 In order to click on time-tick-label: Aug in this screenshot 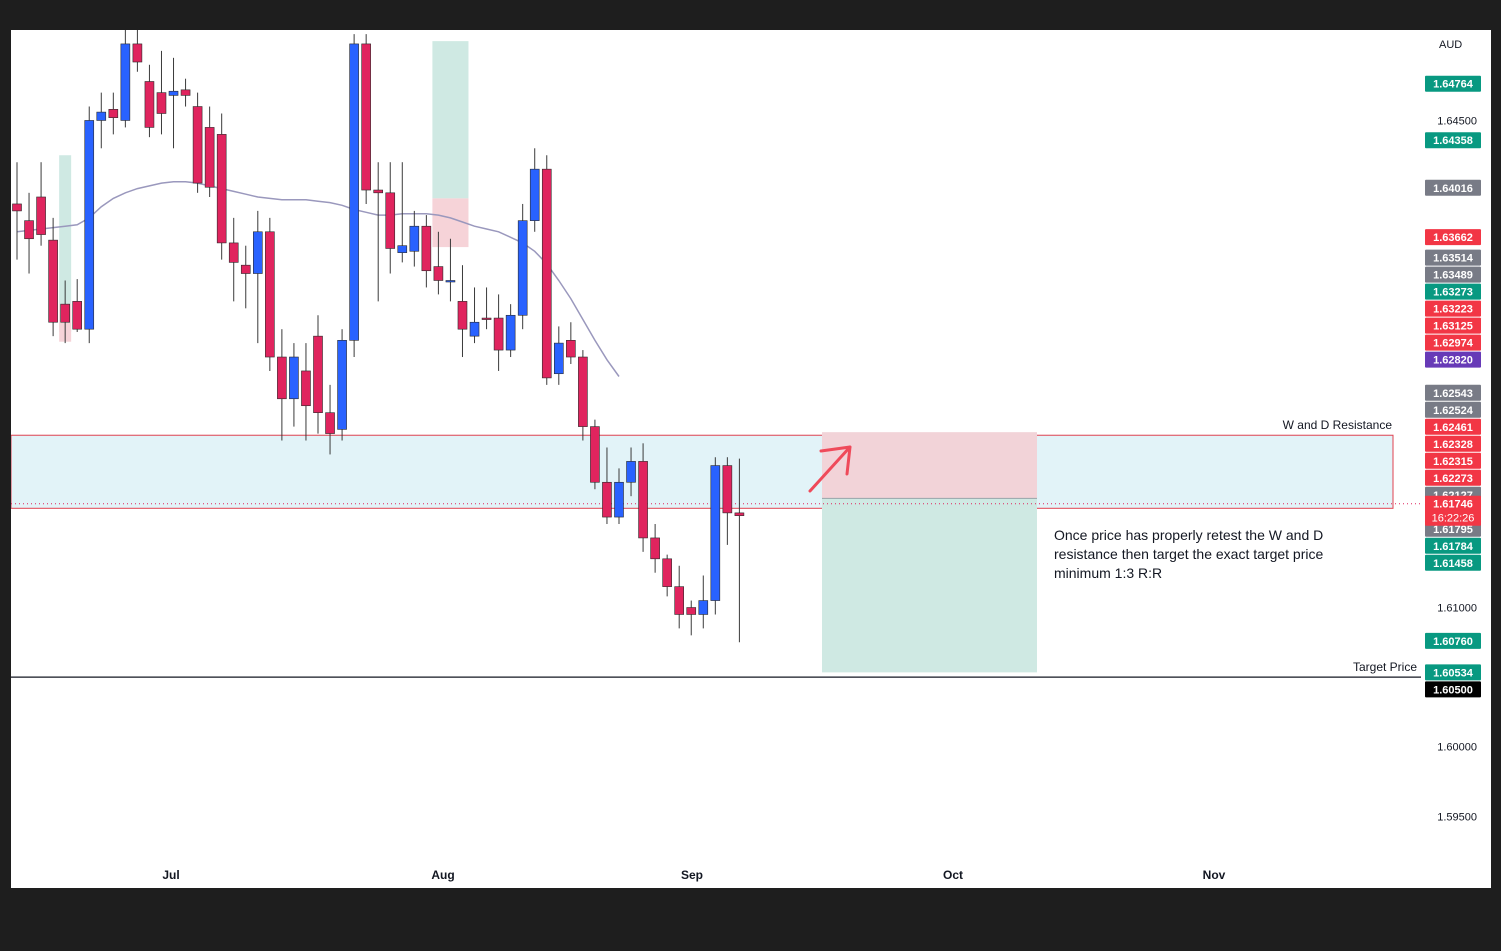, I will do `click(442, 875)`.